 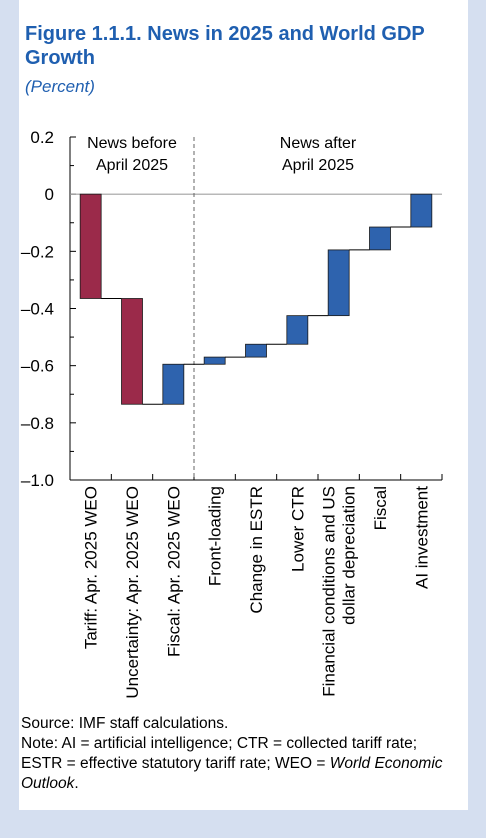 I want to click on y-tick-label: –0.4, so click(x=37, y=309).